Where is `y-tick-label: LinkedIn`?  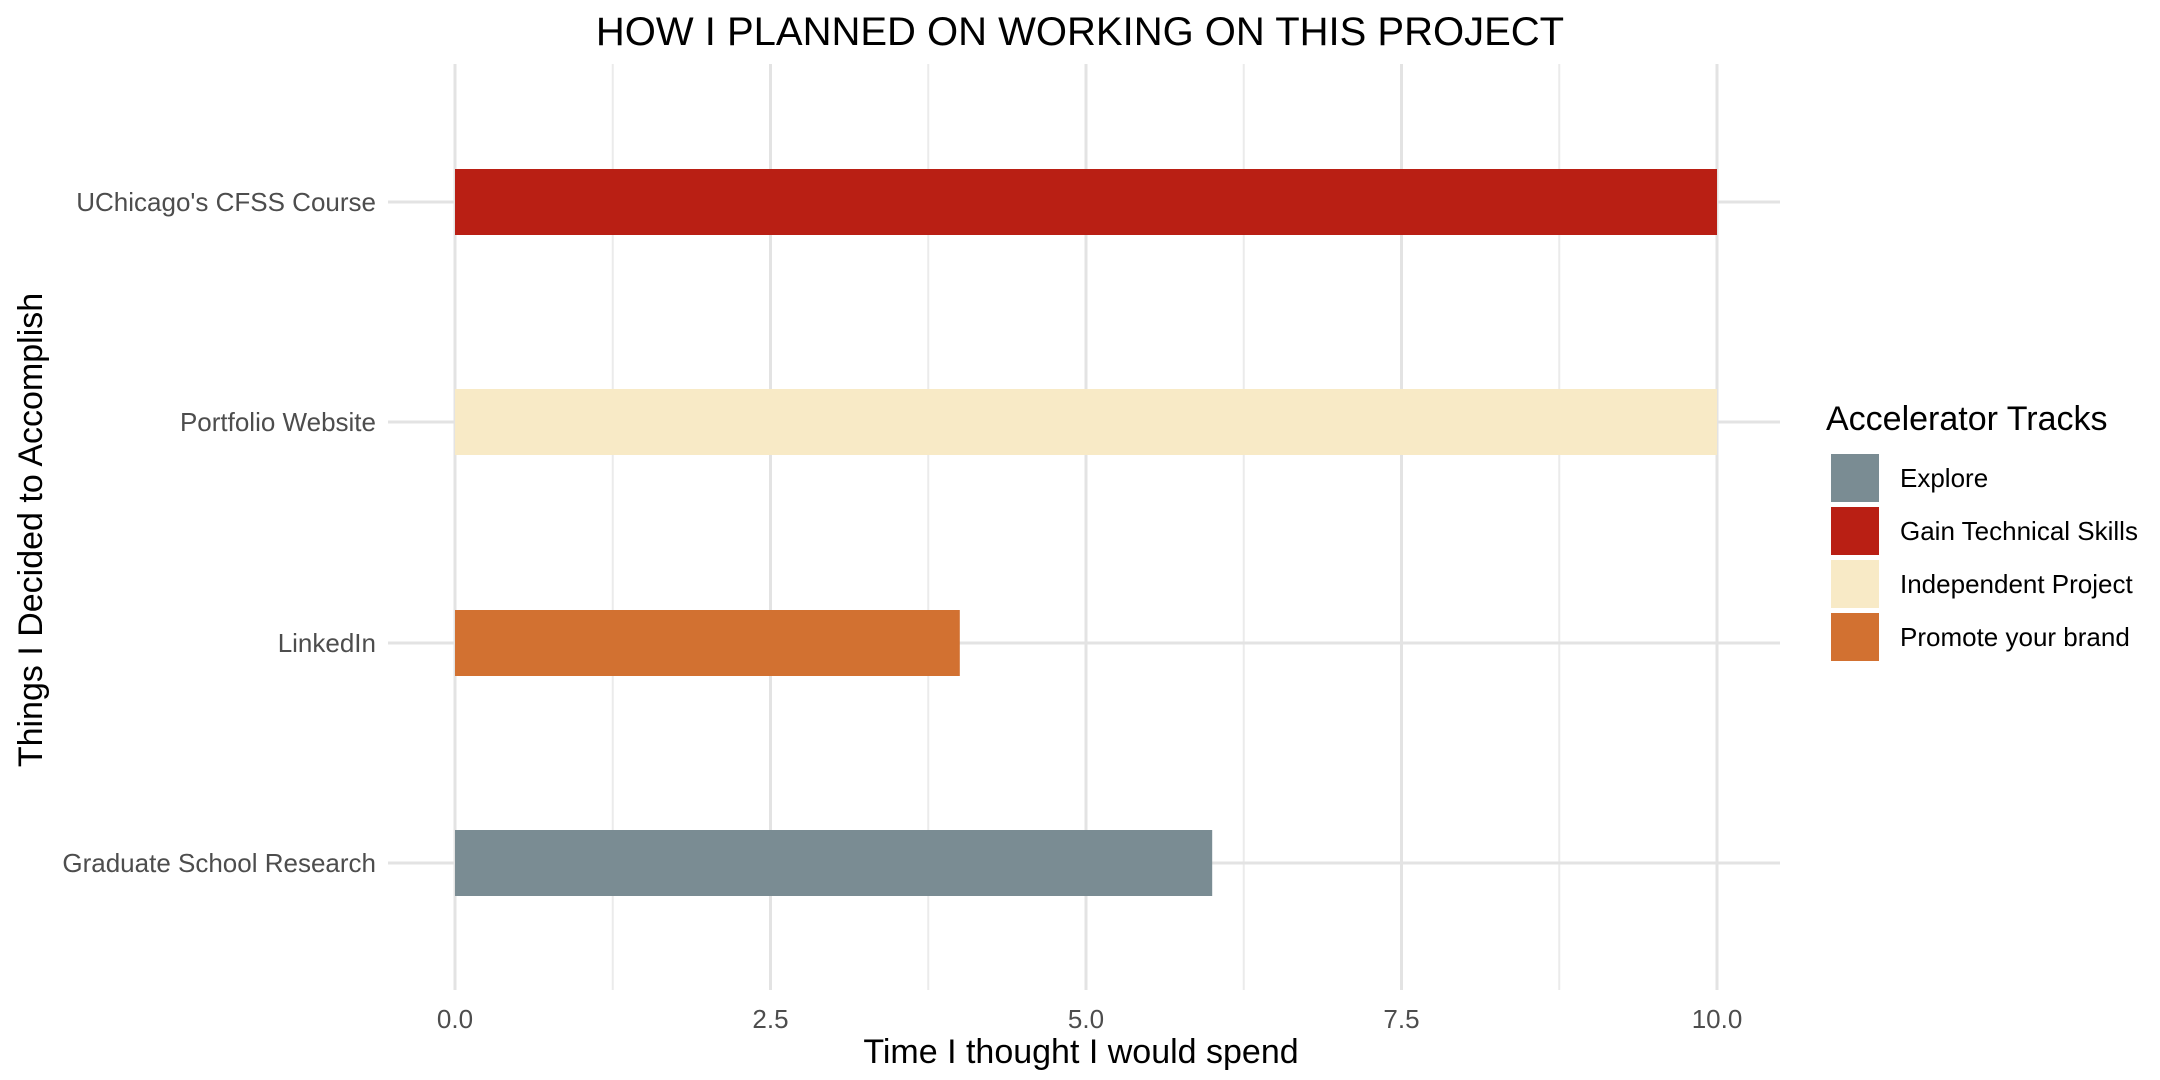
y-tick-label: LinkedIn is located at coordinates (327, 643).